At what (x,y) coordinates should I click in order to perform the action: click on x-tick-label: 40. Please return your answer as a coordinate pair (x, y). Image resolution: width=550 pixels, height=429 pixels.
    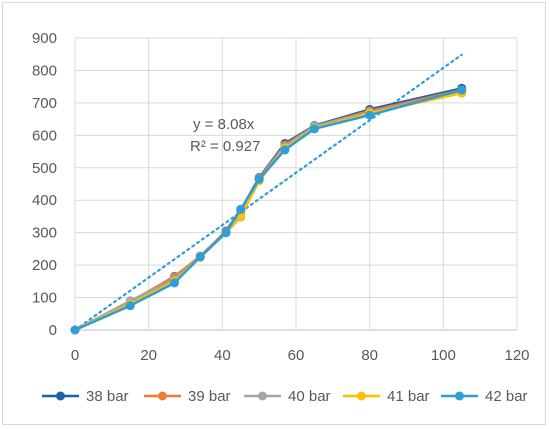
    Looking at the image, I should click on (222, 355).